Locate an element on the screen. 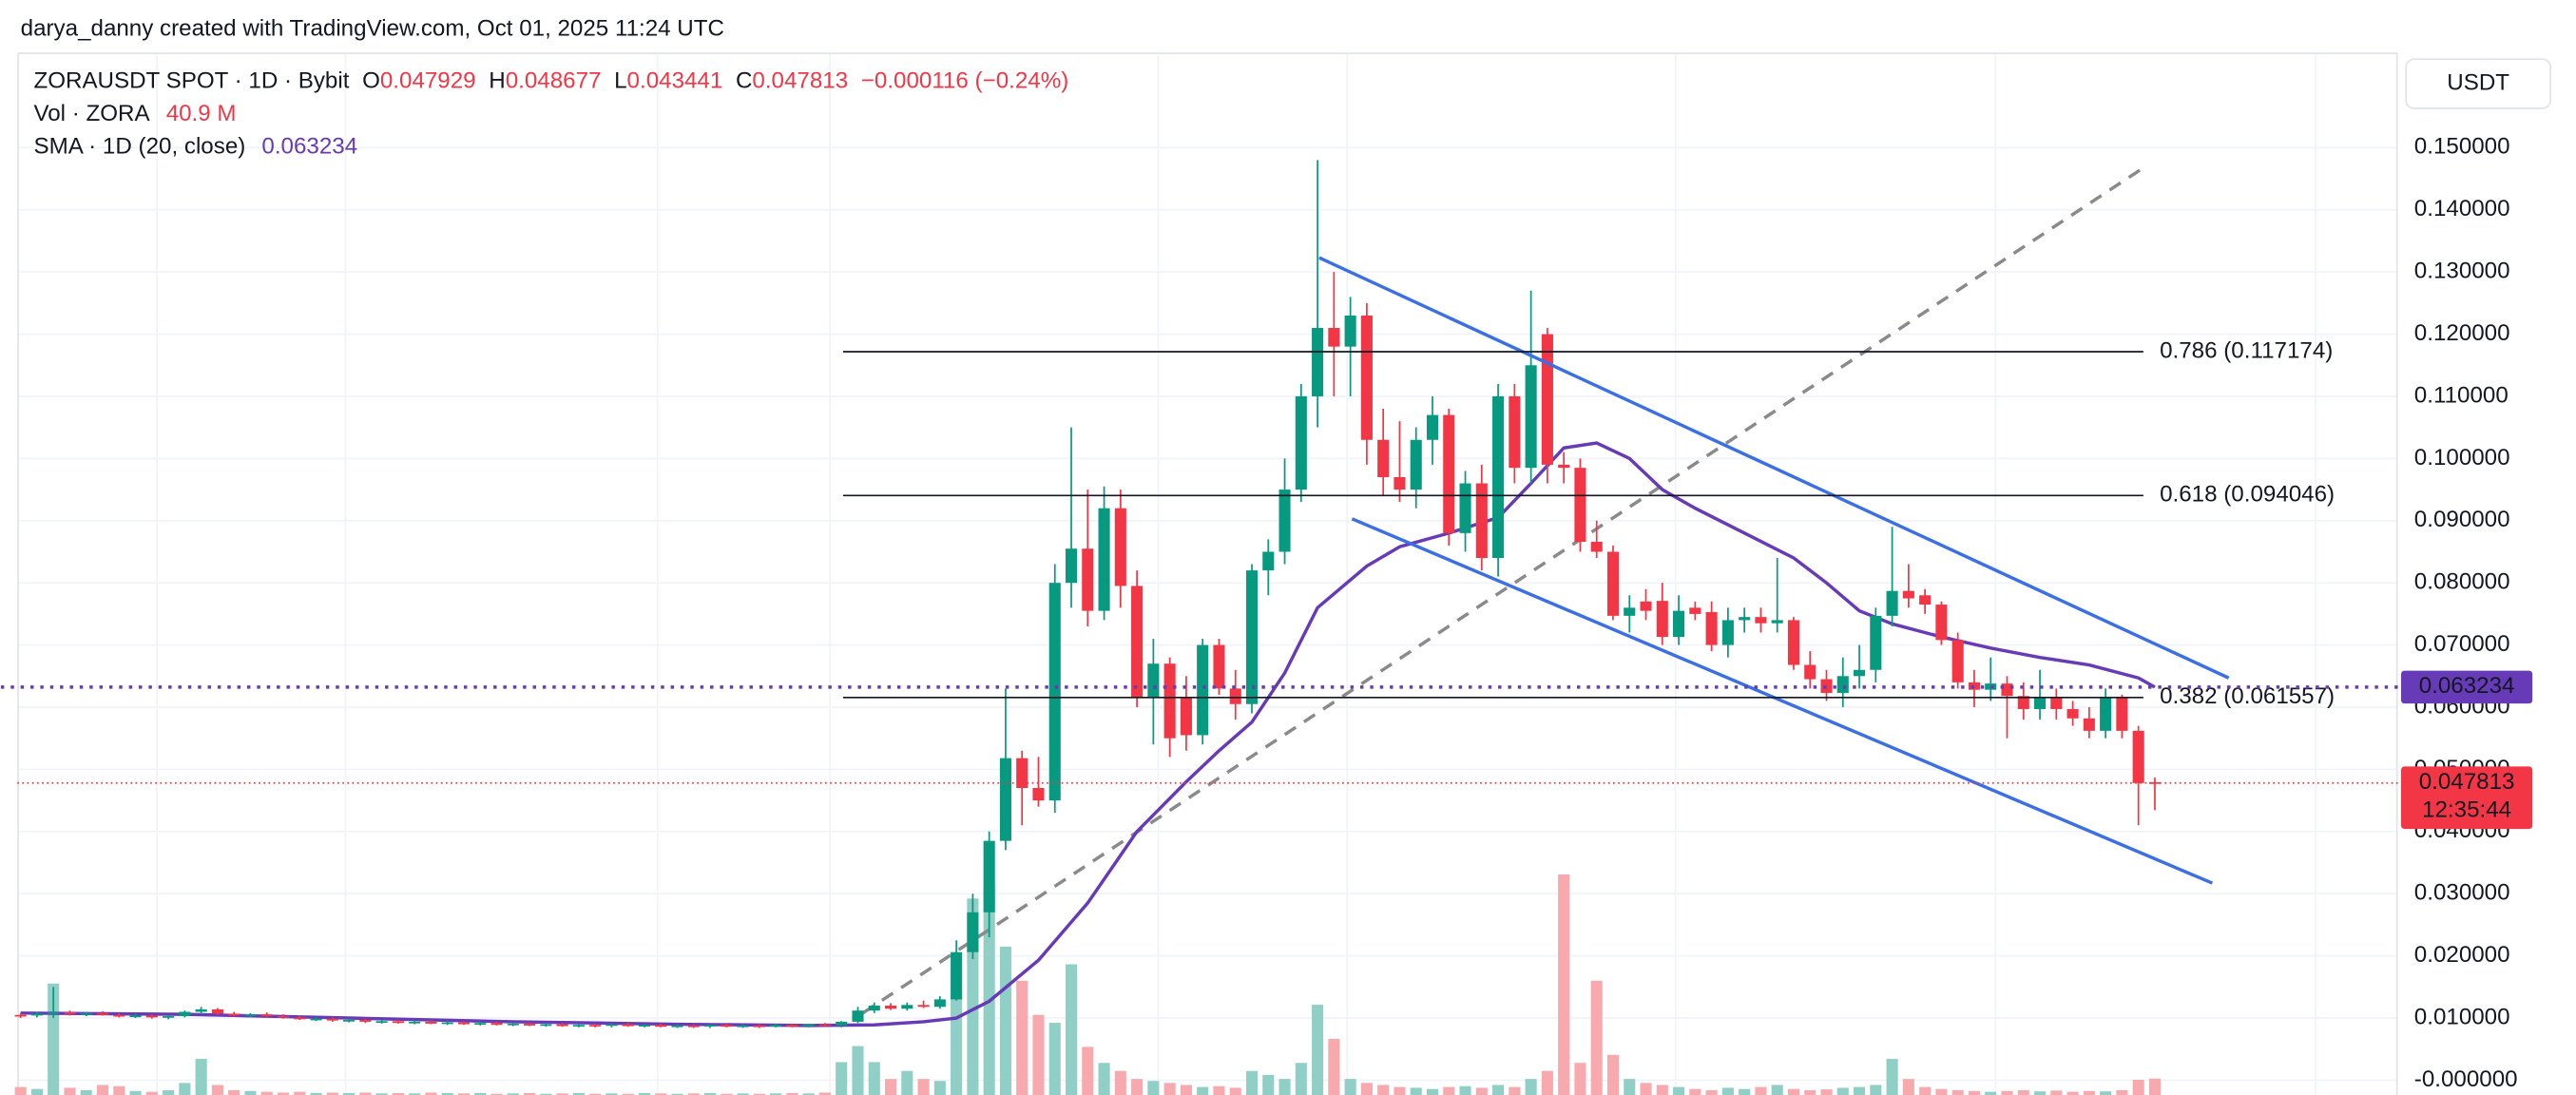 The image size is (2576, 1095). currency: USDT is located at coordinates (2478, 82).